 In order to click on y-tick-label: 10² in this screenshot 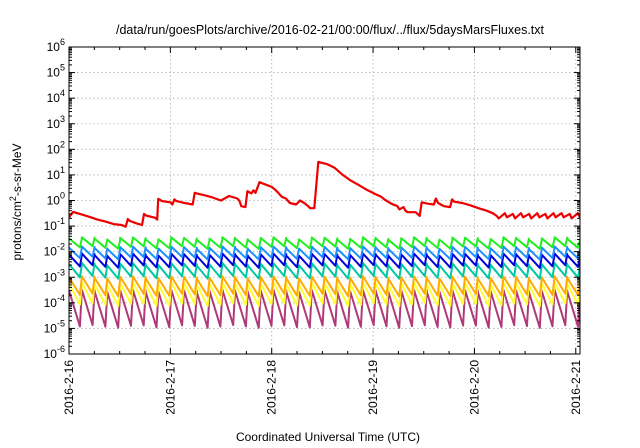, I will do `click(56, 147)`.